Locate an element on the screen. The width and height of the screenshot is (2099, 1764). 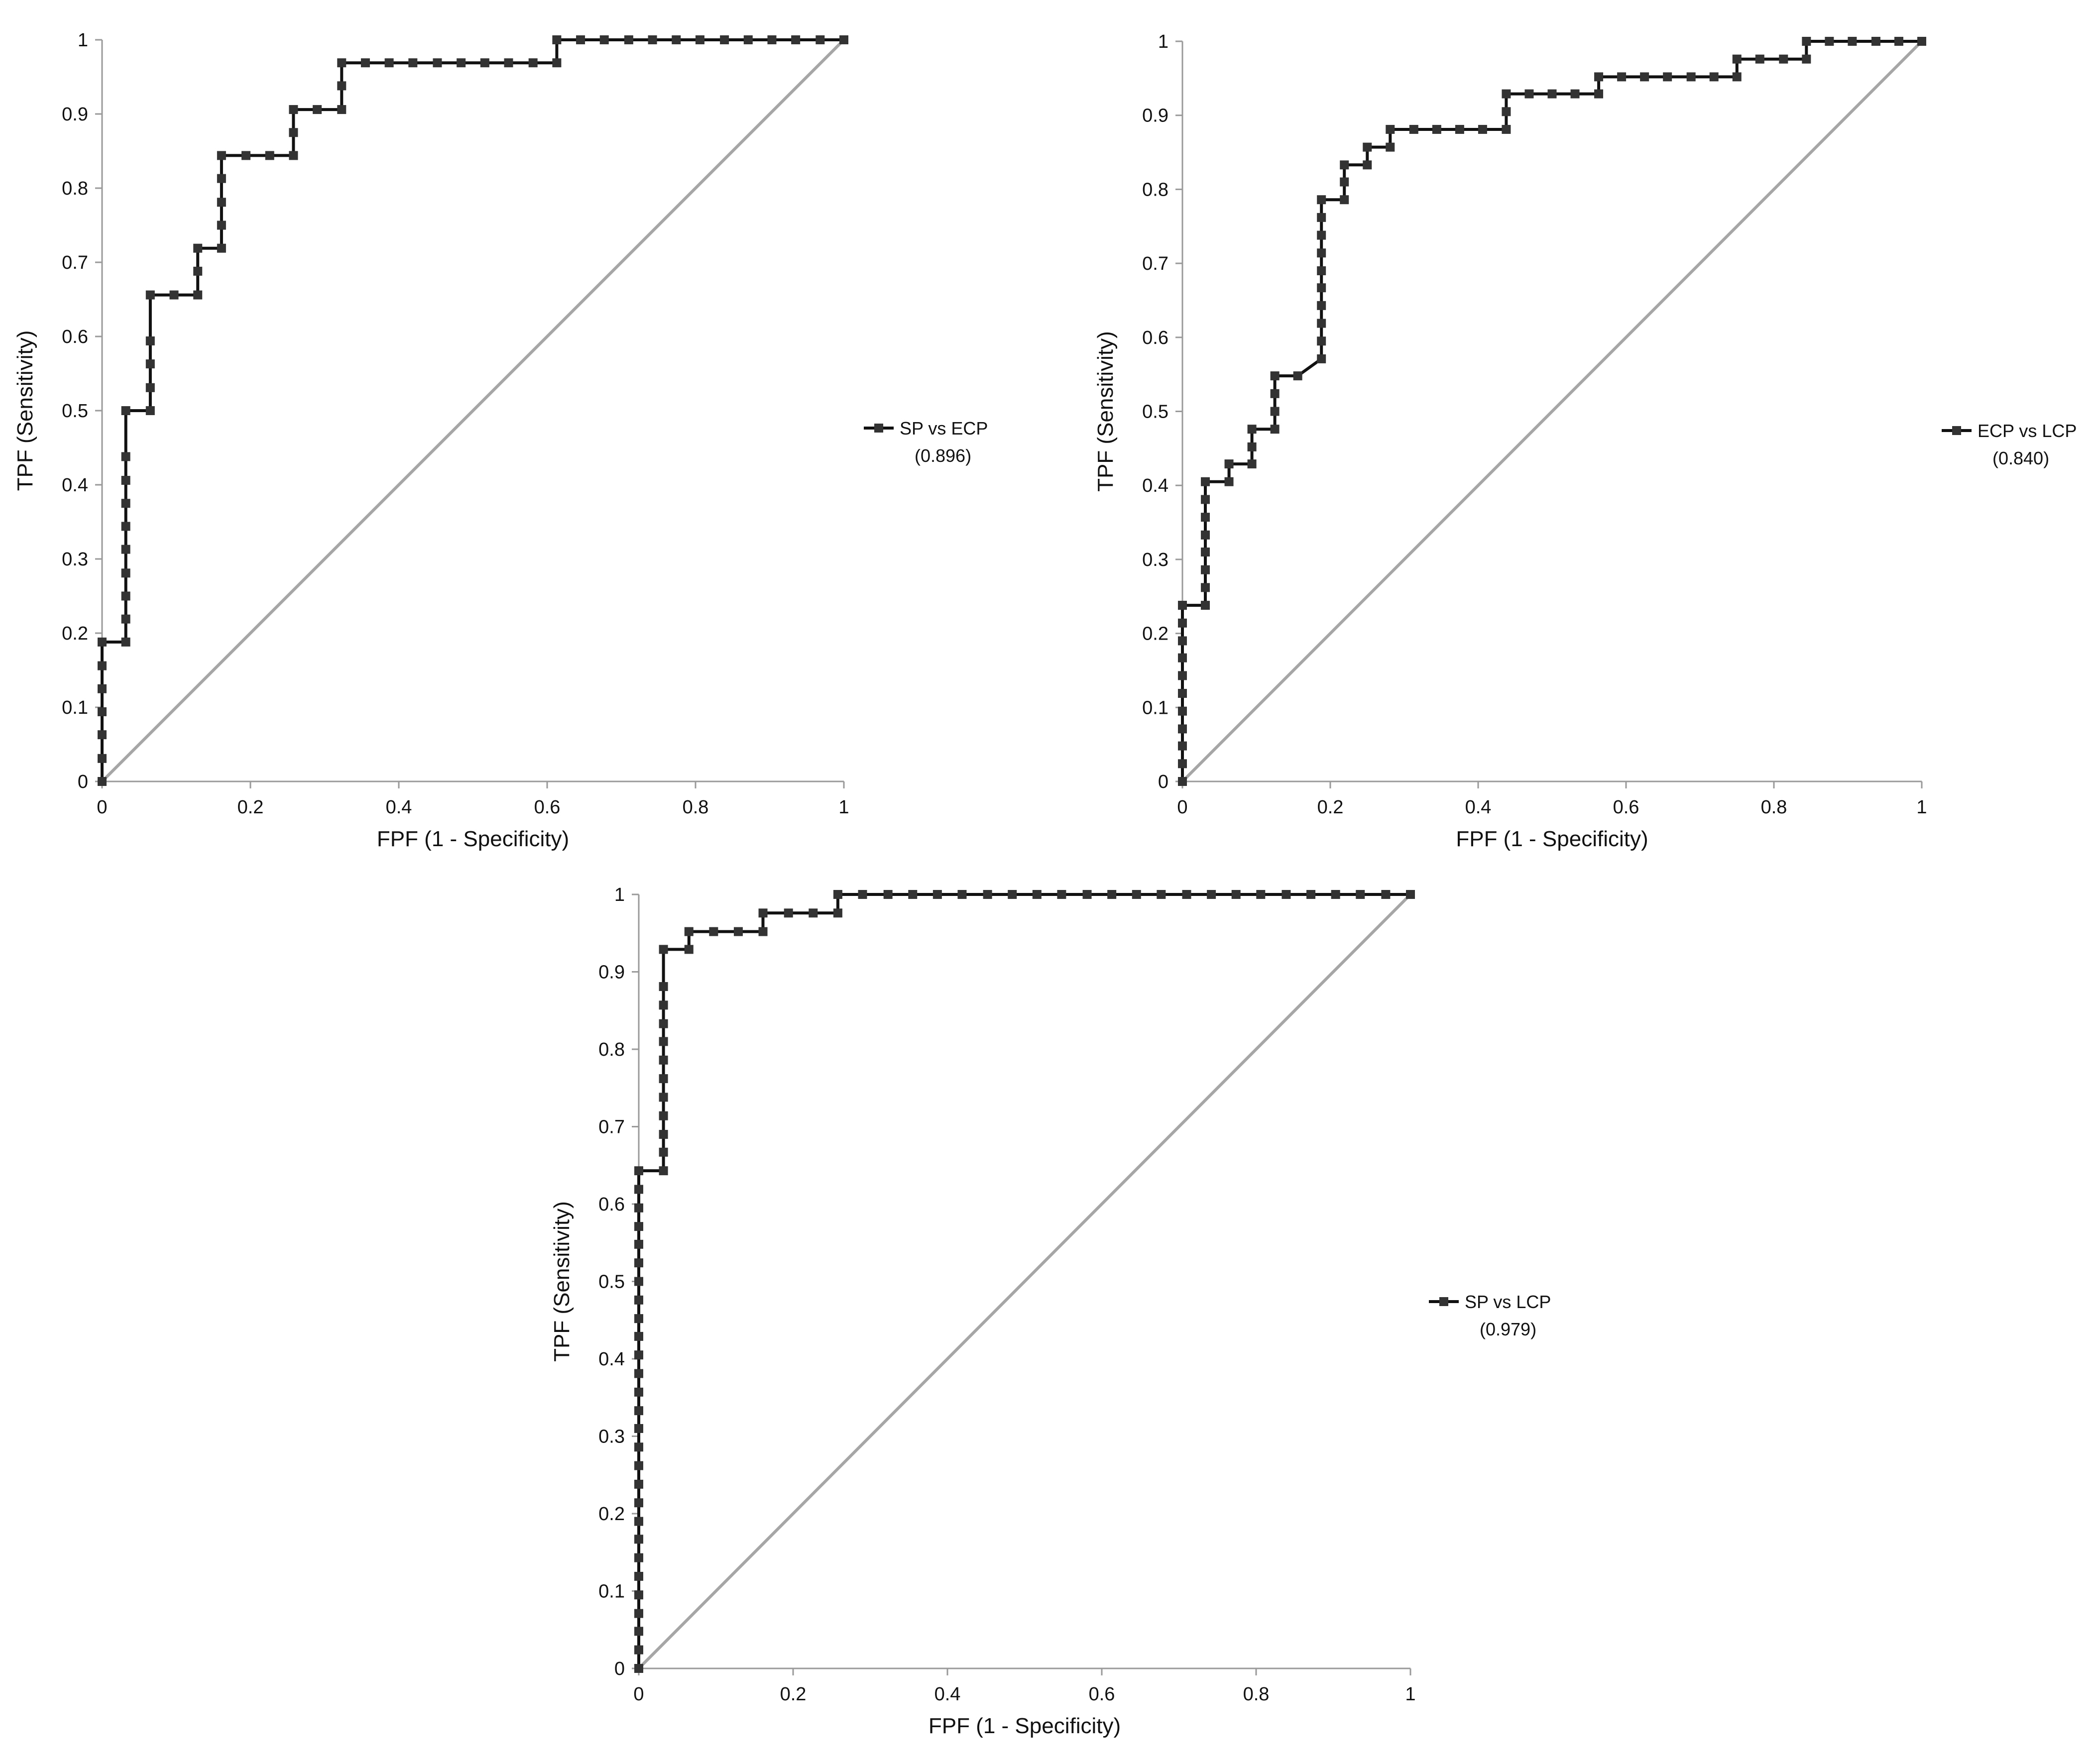
x-axis-title: FPF (1 - Specificity) is located at coordinates (473, 839).